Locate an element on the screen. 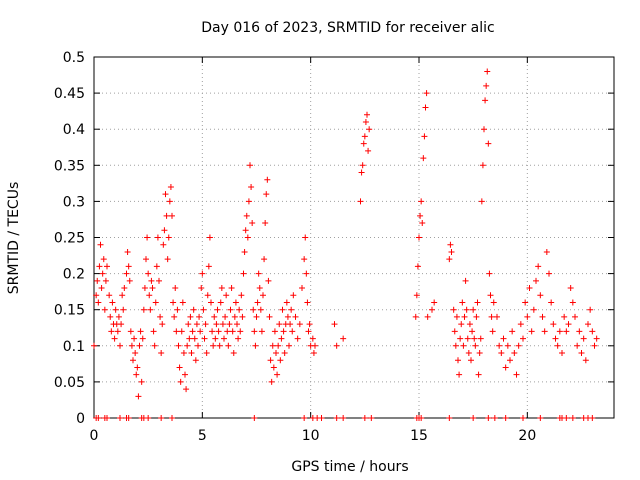  x-tick-label: 5 is located at coordinates (202, 436).